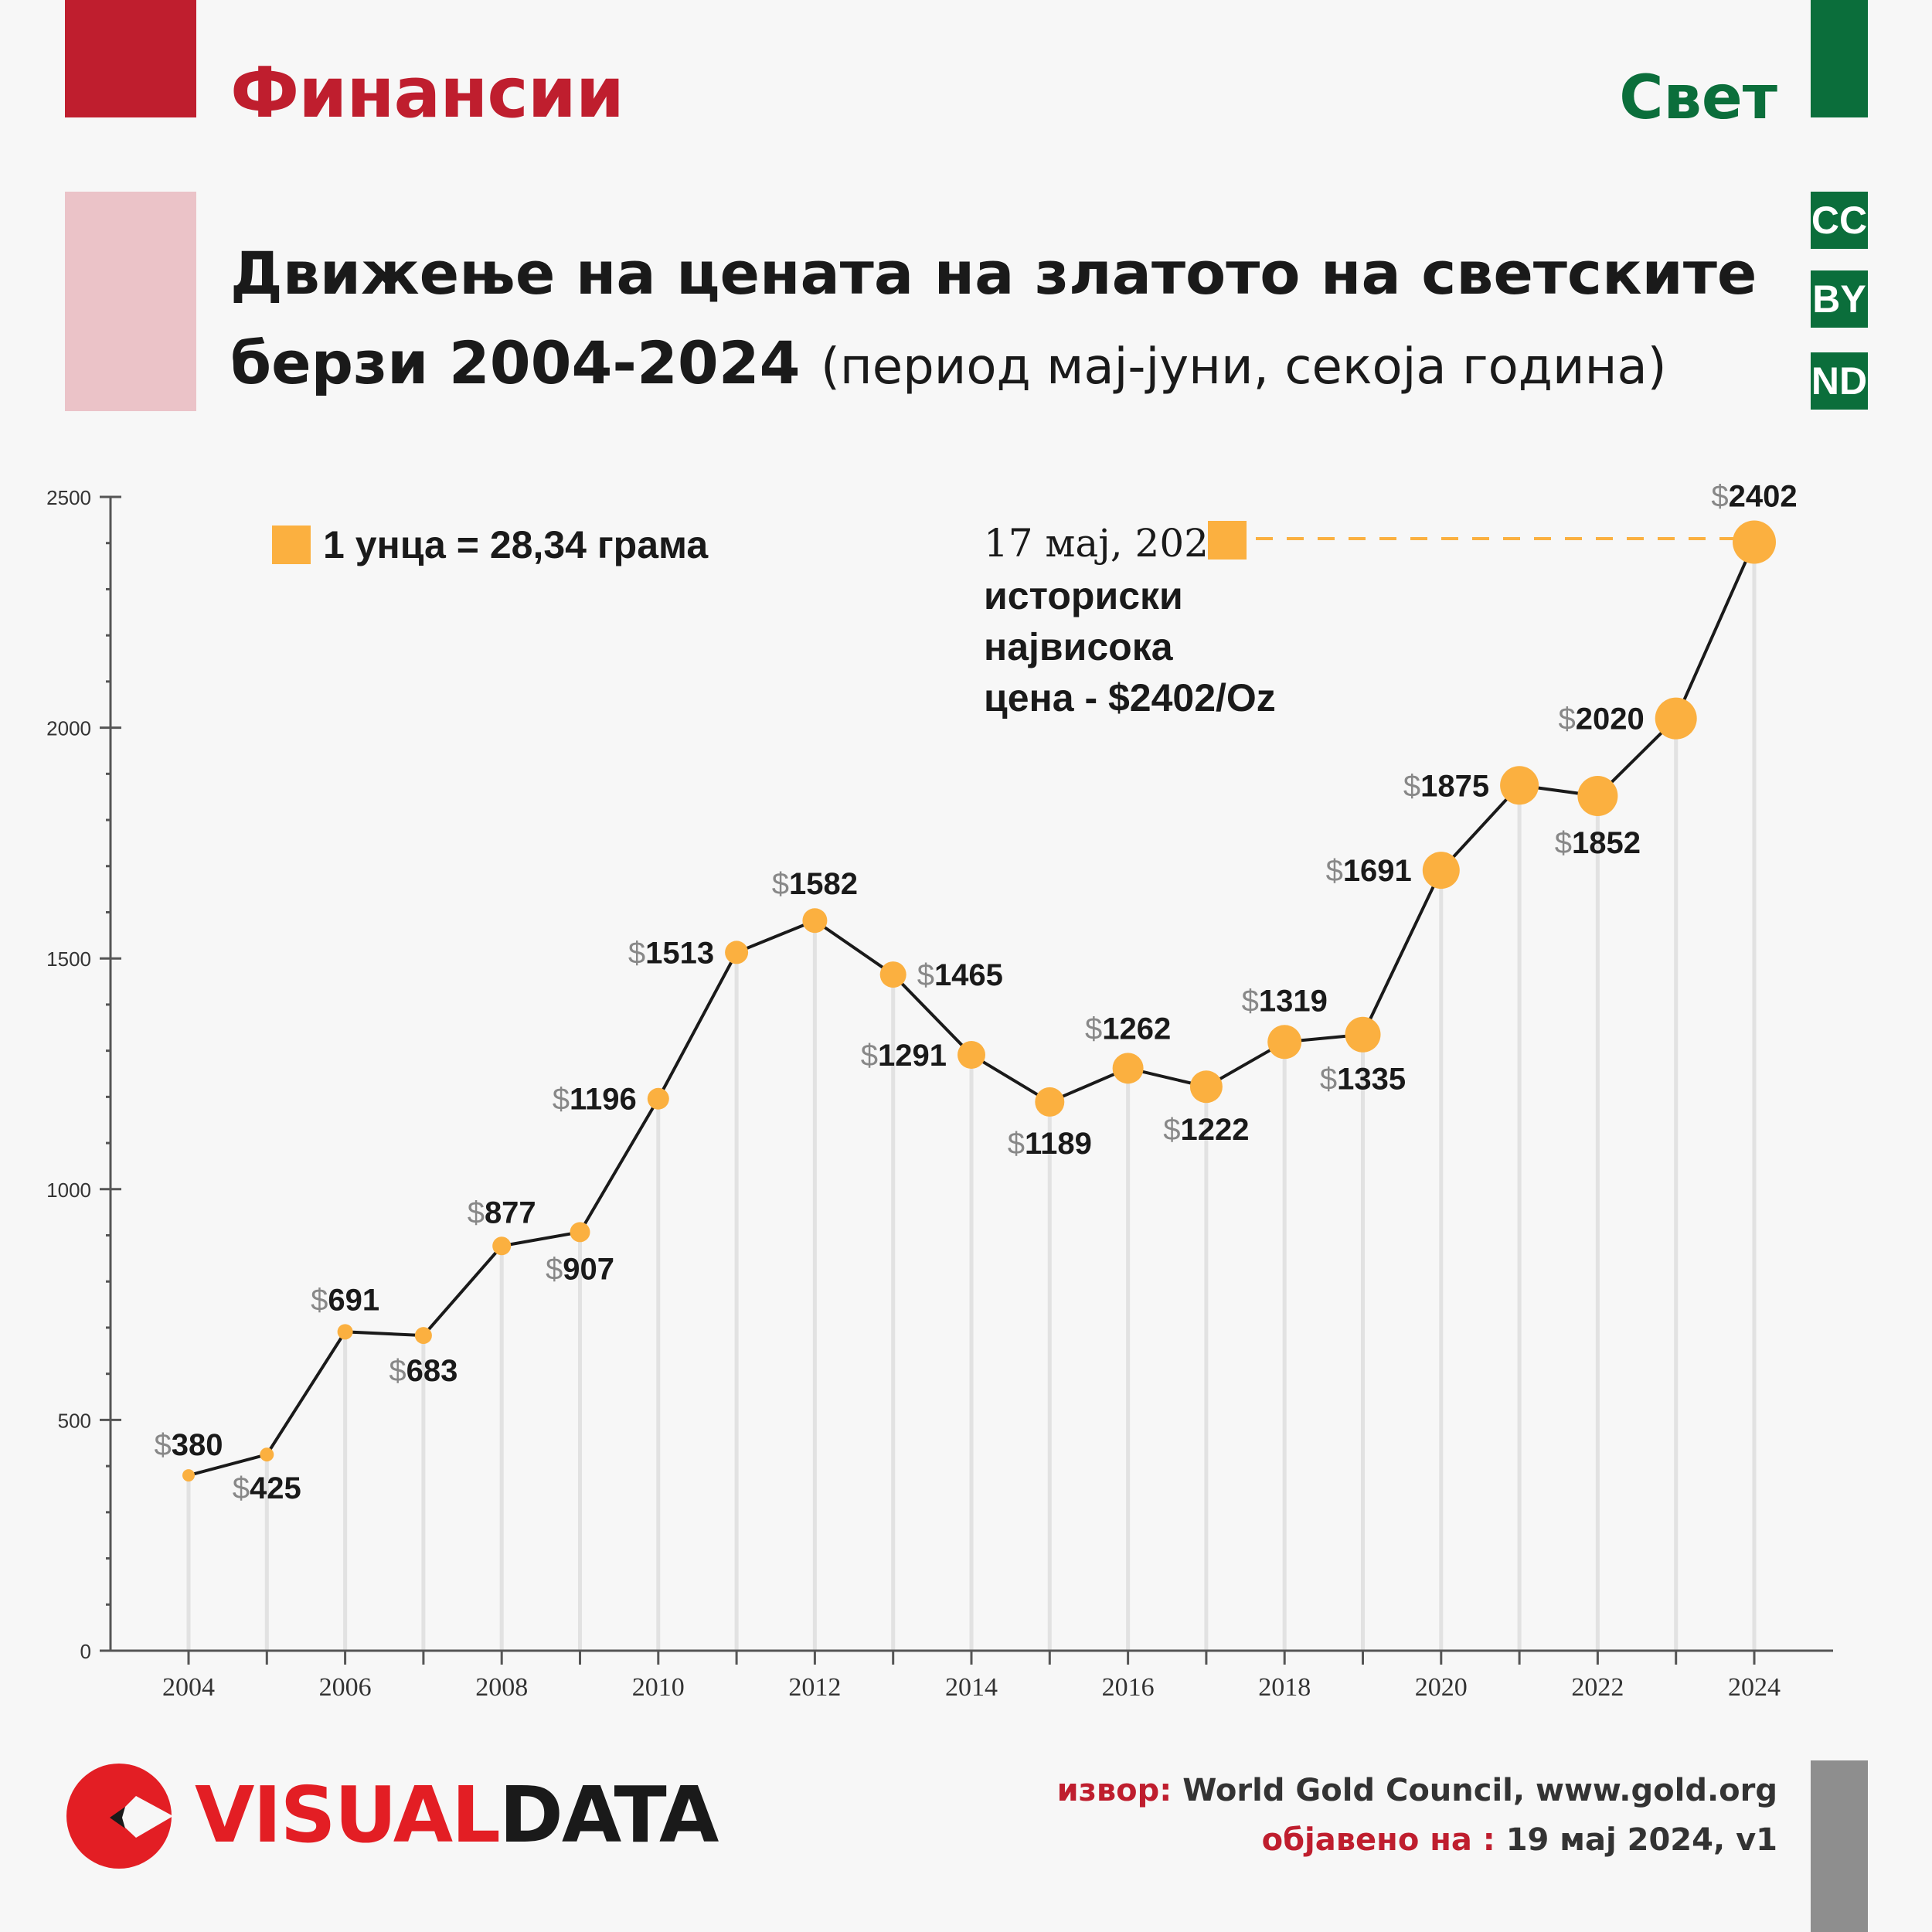  What do you see at coordinates (68, 1191) in the screenshot?
I see `y-tick-label: 1000` at bounding box center [68, 1191].